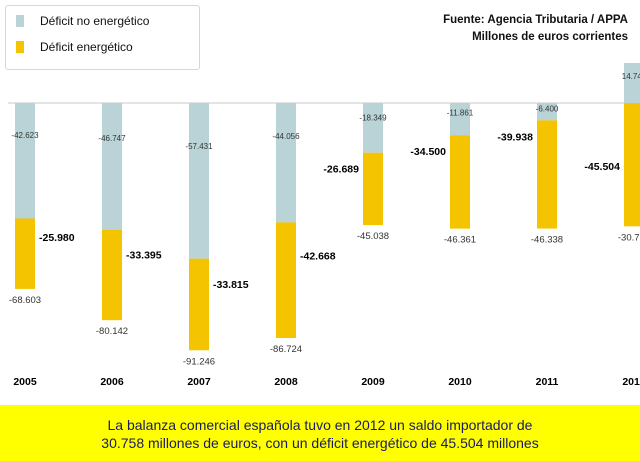  Describe the element at coordinates (460, 113) in the screenshot. I see `label-non-energy: -11.861` at that location.